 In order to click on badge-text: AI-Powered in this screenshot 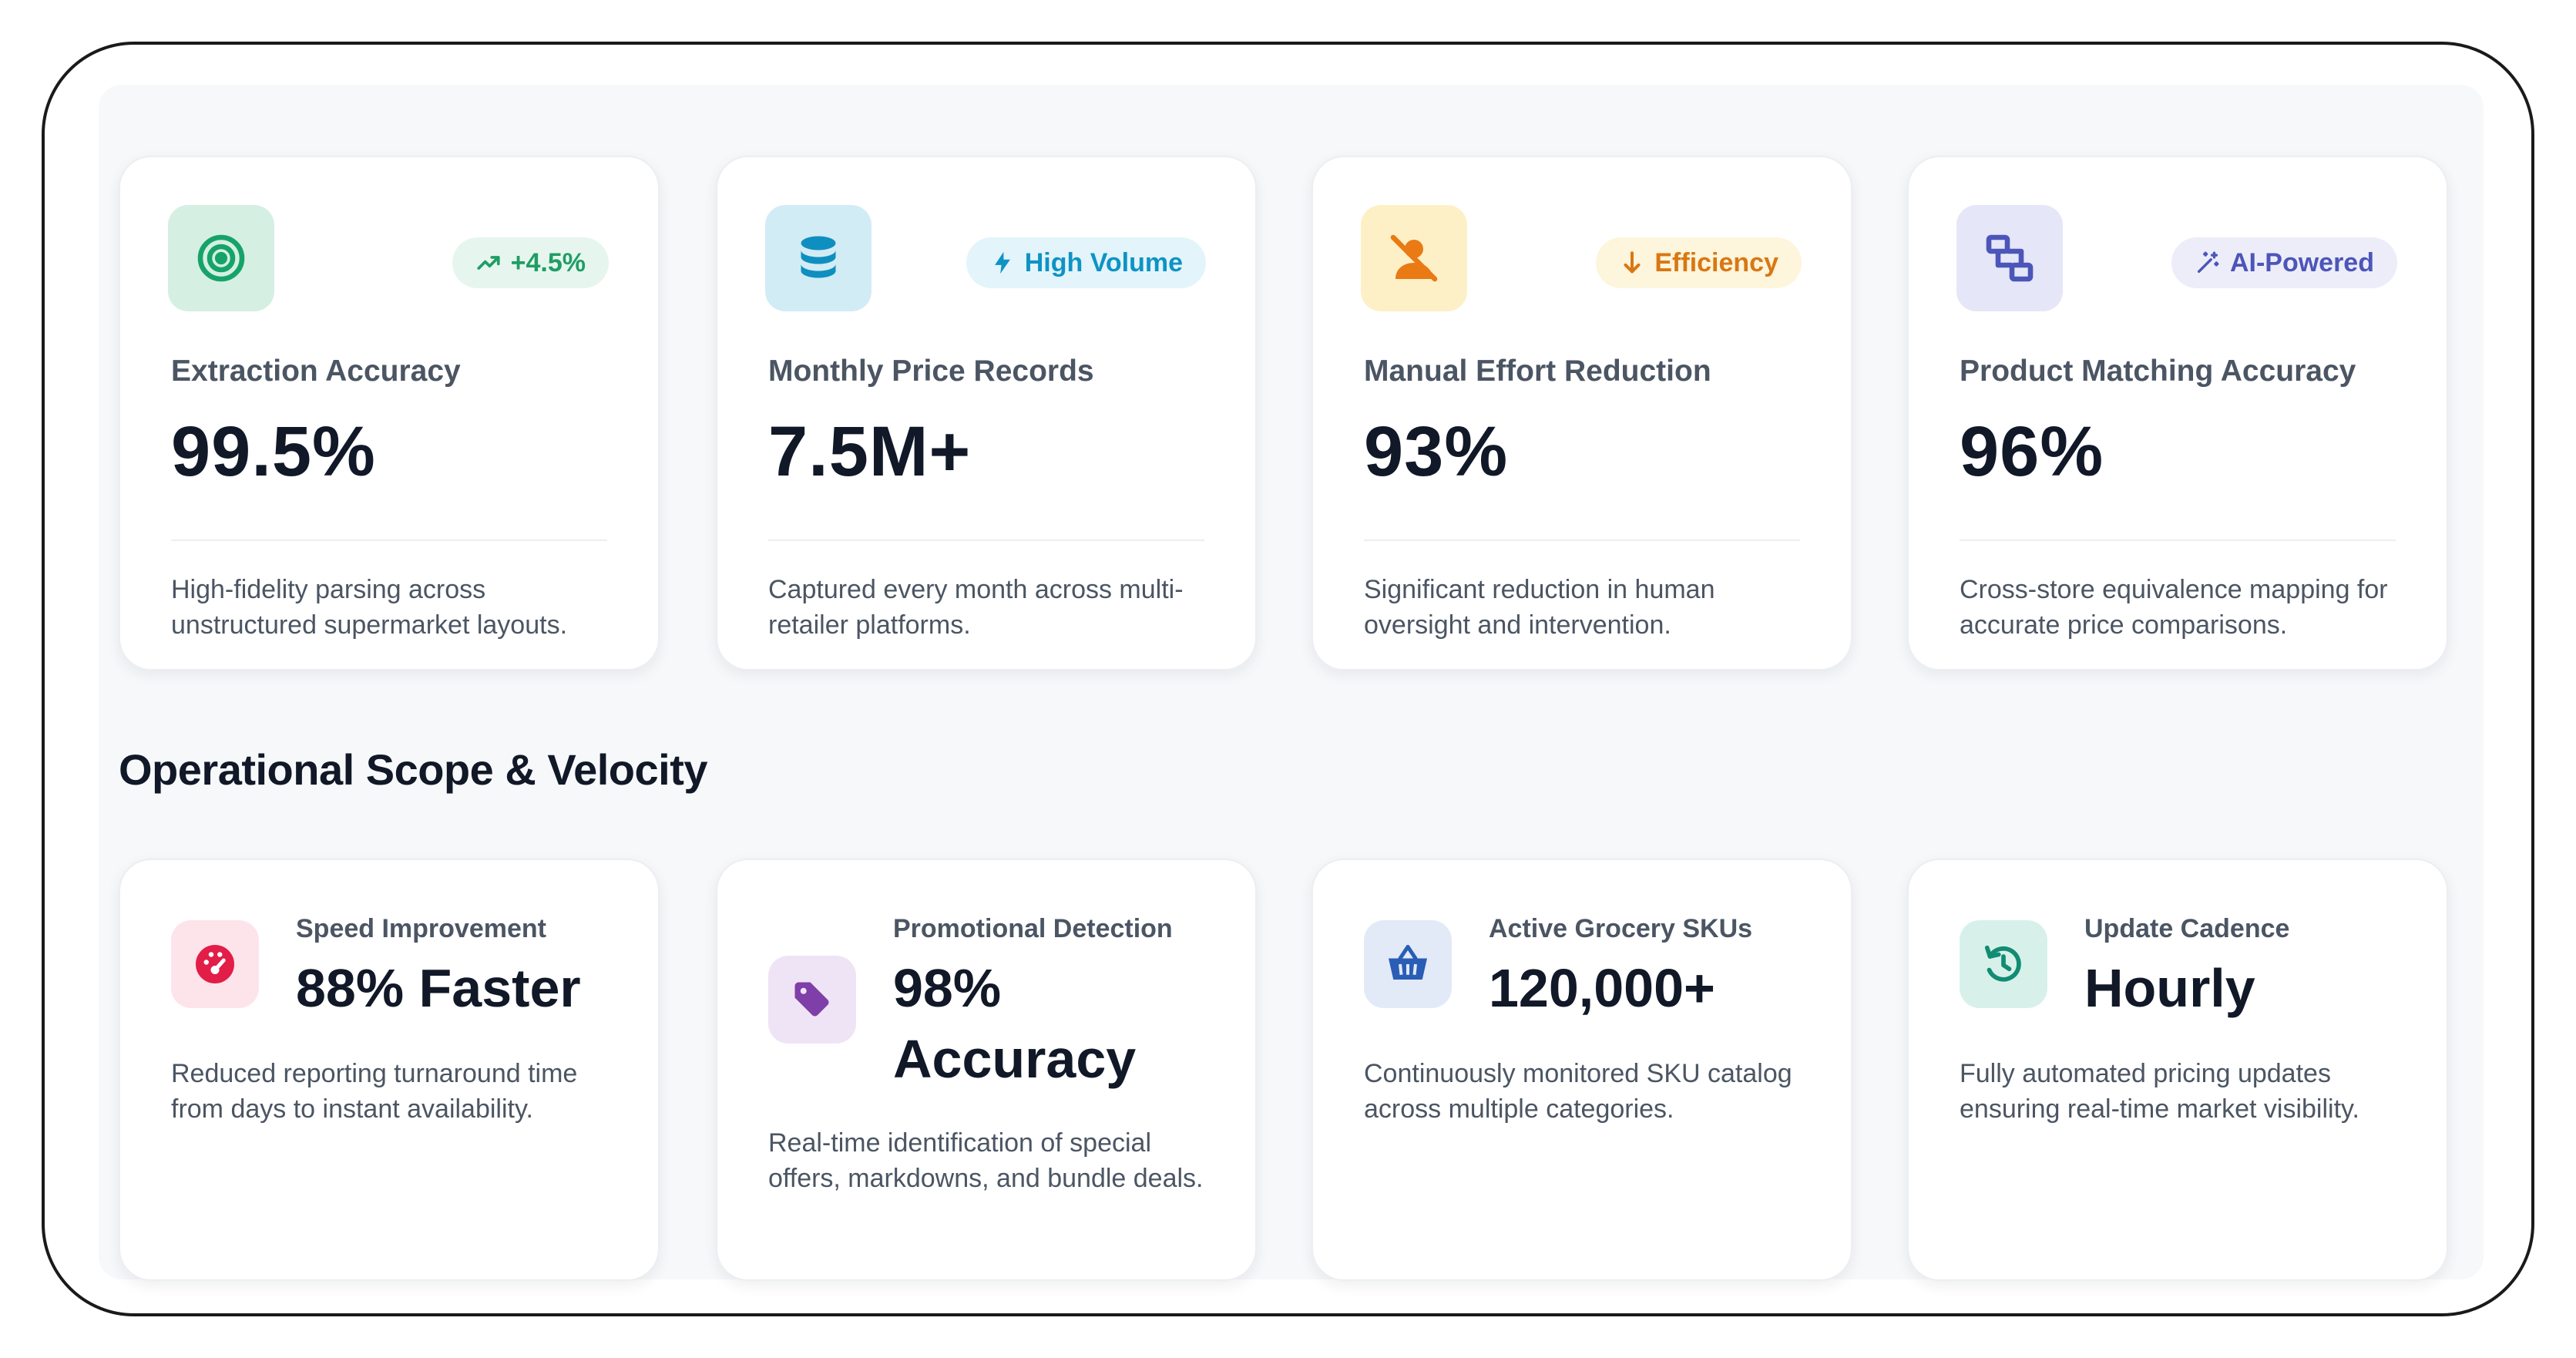, I will do `click(2301, 262)`.